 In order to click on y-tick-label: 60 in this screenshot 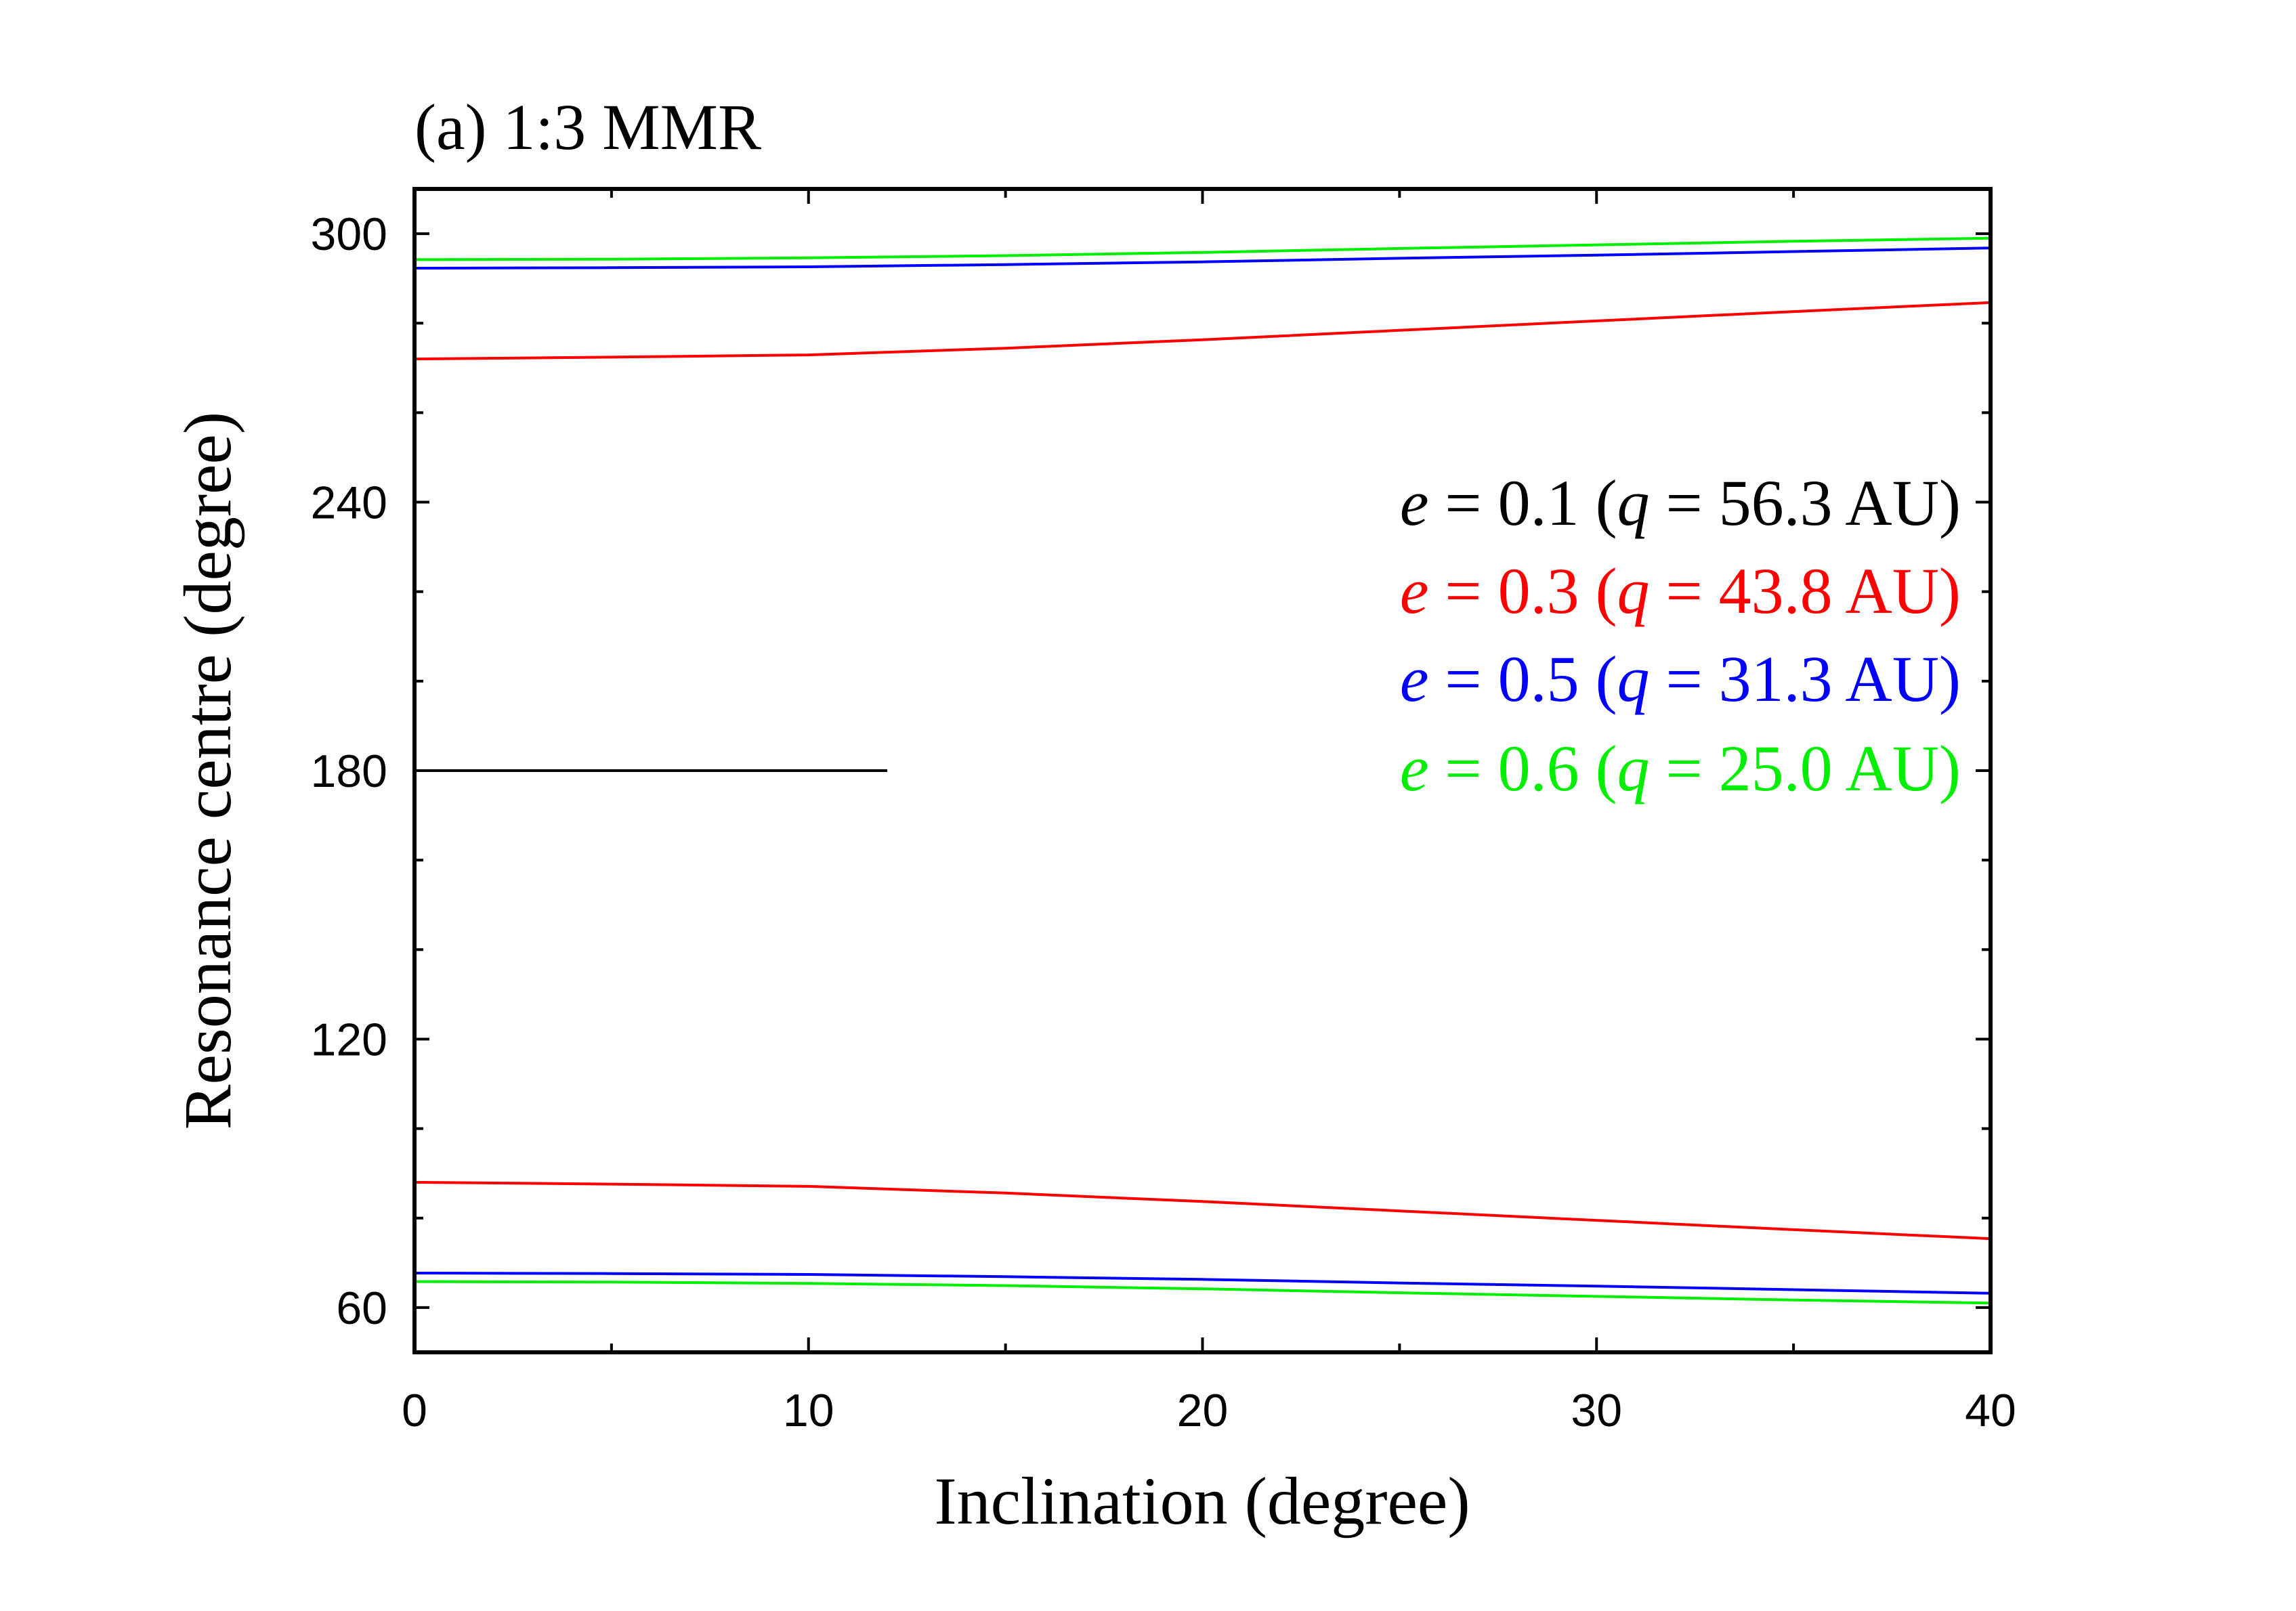, I will do `click(361, 1308)`.